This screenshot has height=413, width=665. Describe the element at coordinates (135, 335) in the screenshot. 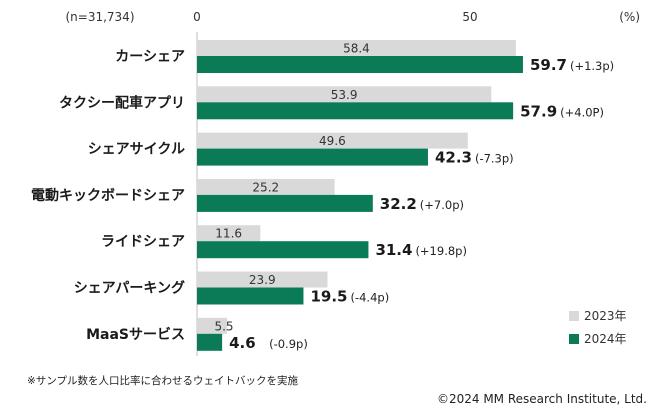

I see `category-label: MaaSサービス` at that location.